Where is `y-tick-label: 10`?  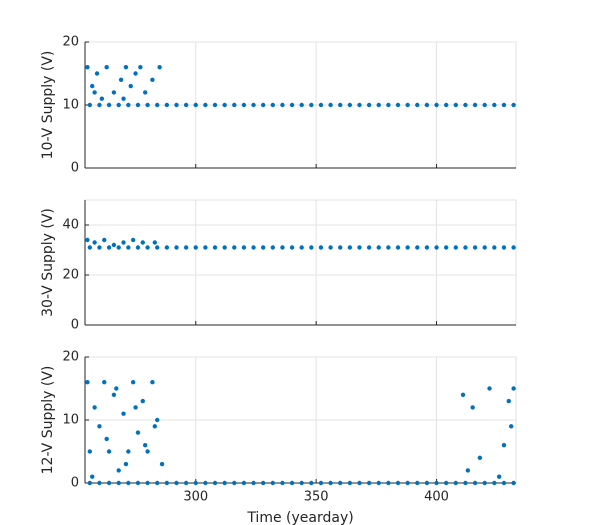 y-tick-label: 10 is located at coordinates (70, 420).